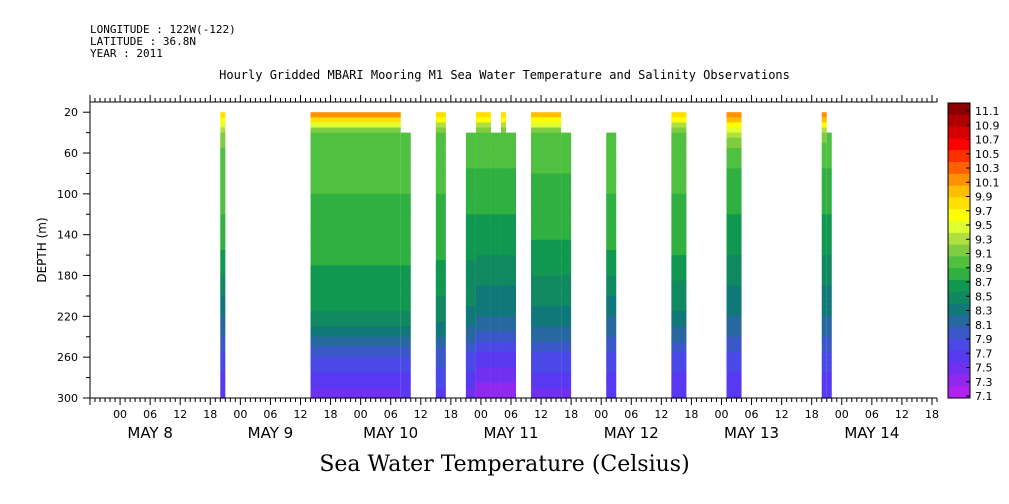 The image size is (1009, 504). I want to click on year-label: YEAR : 2011, so click(126, 53).